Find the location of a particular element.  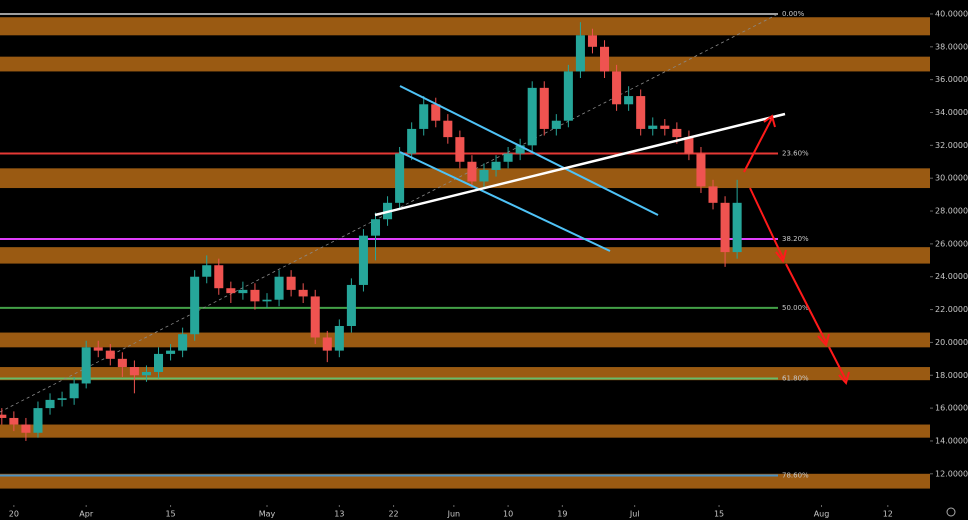

fib-label: 50.00% is located at coordinates (795, 308).